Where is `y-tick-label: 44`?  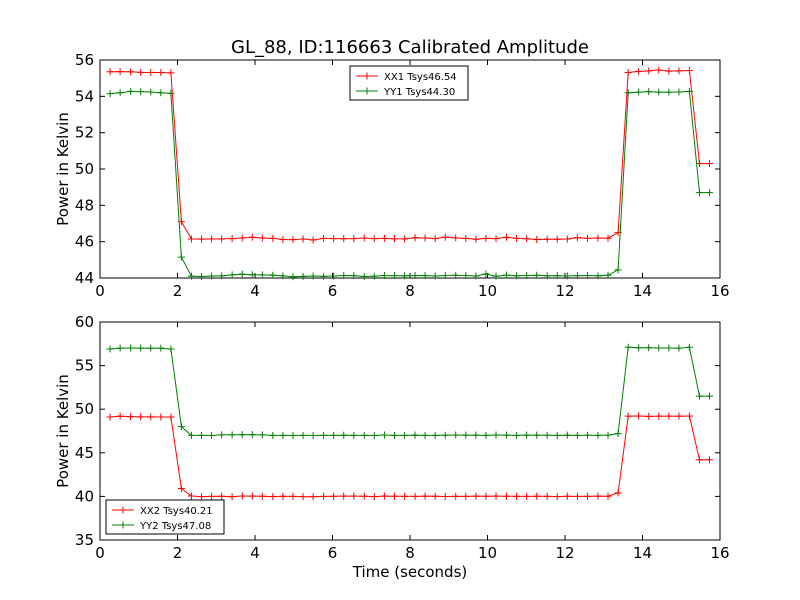 y-tick-label: 44 is located at coordinates (84, 278).